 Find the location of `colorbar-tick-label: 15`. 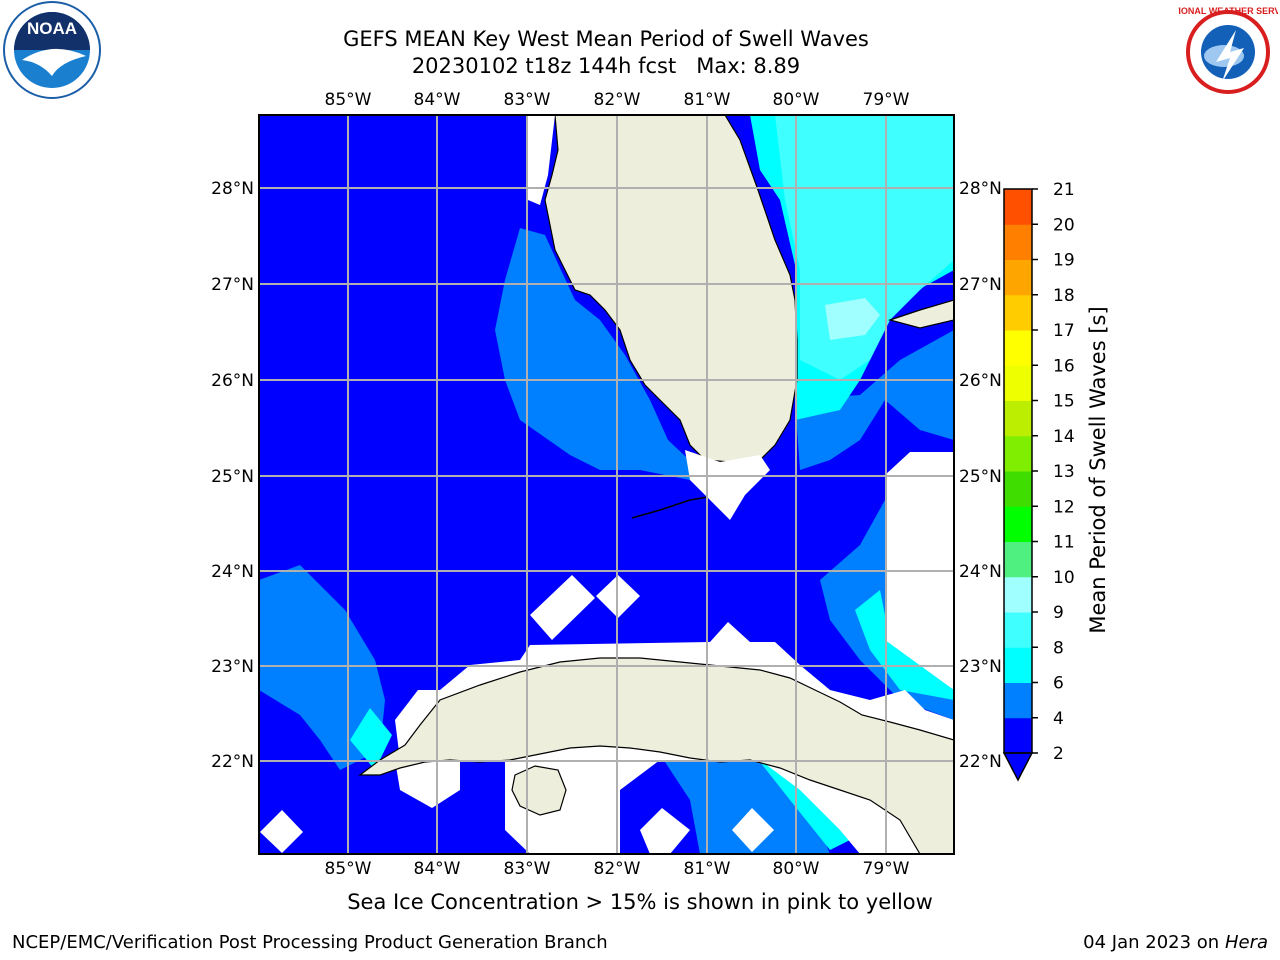

colorbar-tick-label: 15 is located at coordinates (1064, 402).